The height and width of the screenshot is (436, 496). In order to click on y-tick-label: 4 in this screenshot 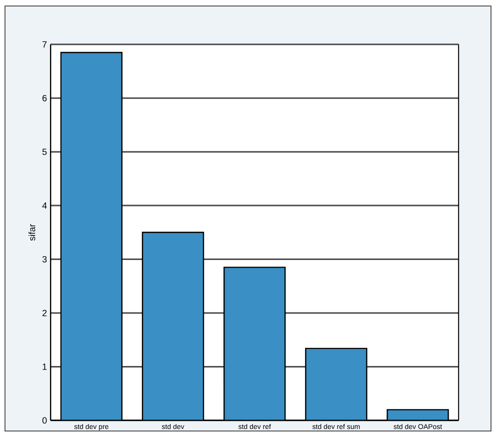, I will do `click(44, 205)`.